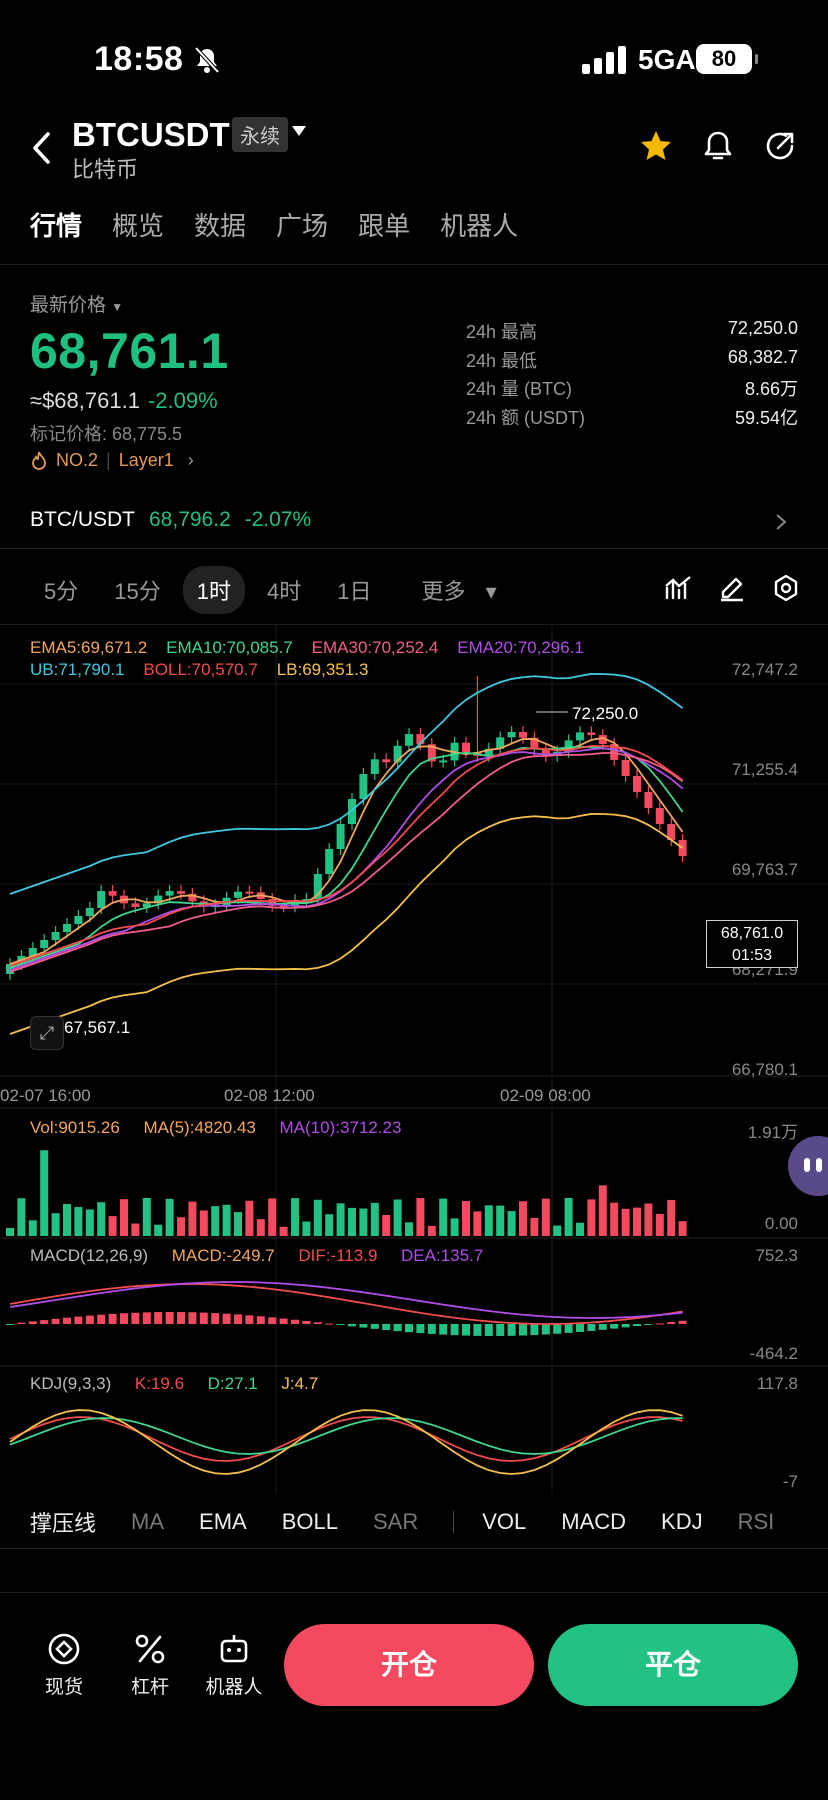  I want to click on symbol-title: BTCUSDT, so click(151, 134).